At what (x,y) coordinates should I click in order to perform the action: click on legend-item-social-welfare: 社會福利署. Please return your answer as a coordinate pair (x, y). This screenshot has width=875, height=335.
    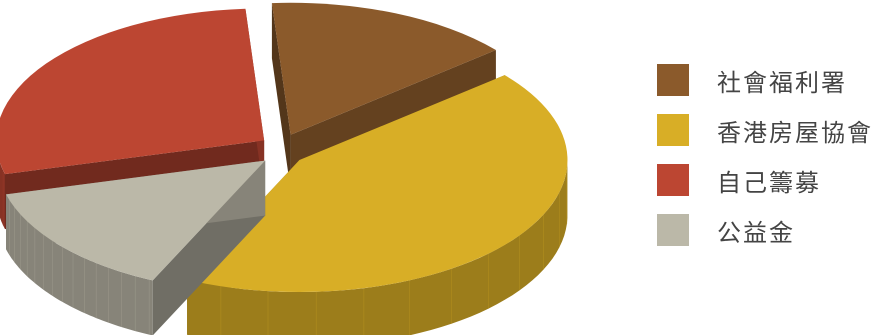
    Looking at the image, I should click on (765, 80).